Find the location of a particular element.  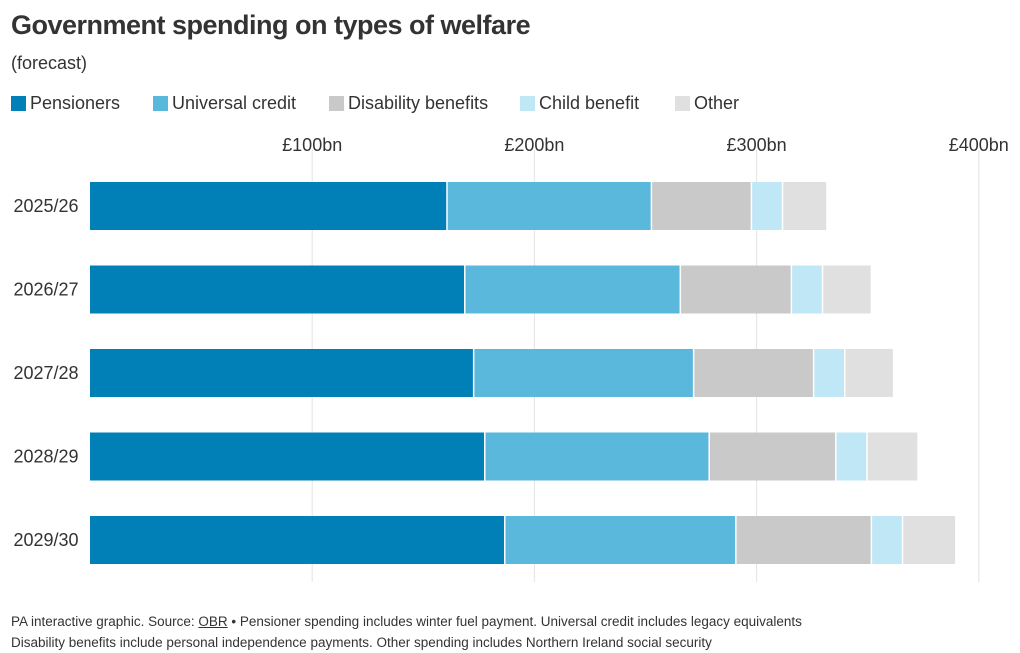

legend-swatch-disability-benefits is located at coordinates (336, 103).